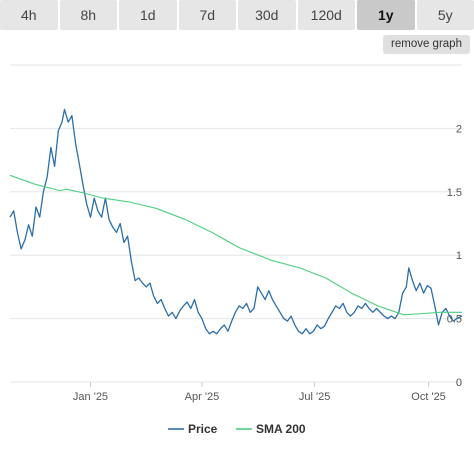 The height and width of the screenshot is (455, 474). I want to click on legend-item-price-label: Price, so click(203, 429).